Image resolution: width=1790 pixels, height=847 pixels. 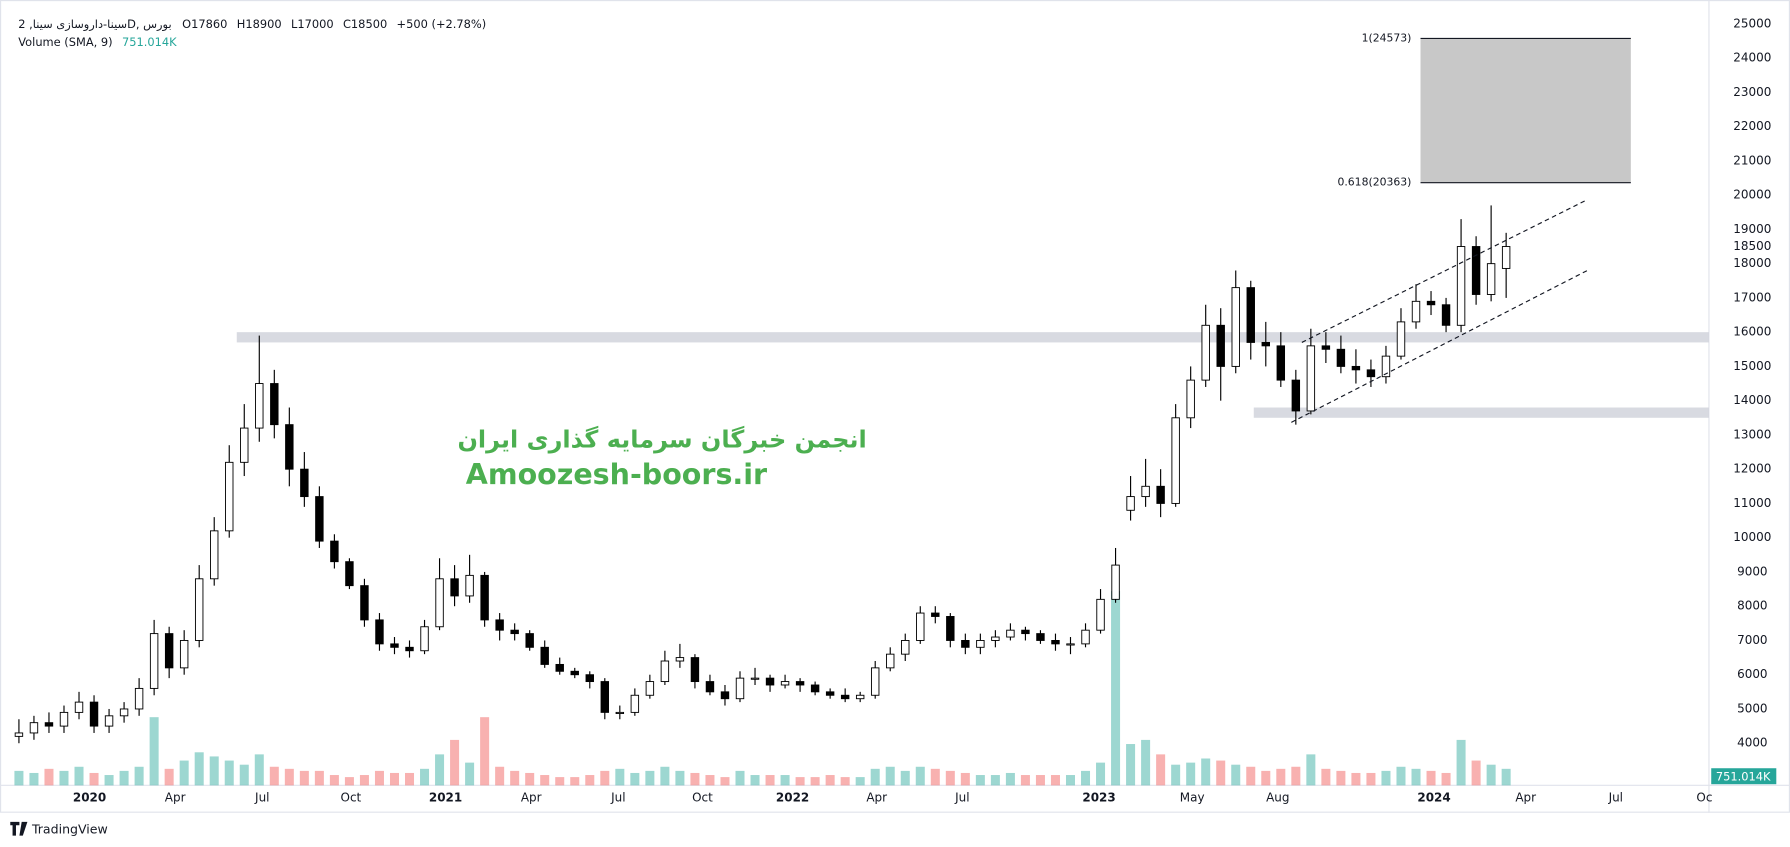 I want to click on ohlc-high: H18900, so click(x=259, y=23).